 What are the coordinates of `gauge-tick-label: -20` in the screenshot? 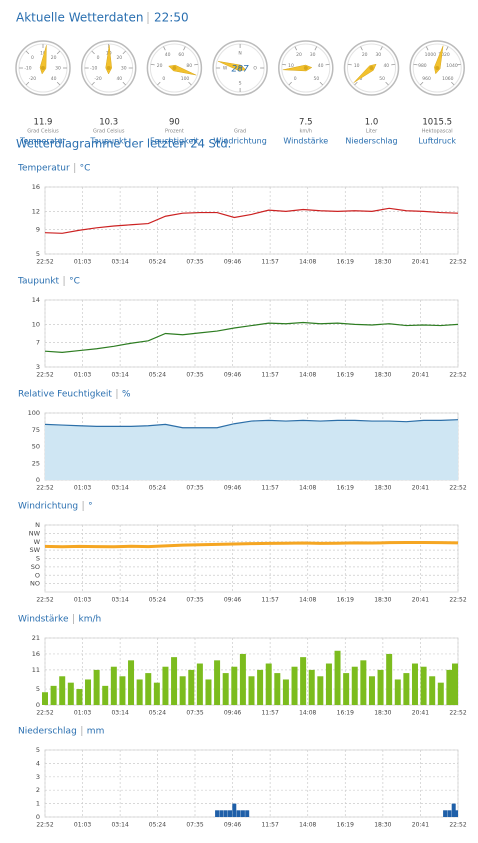 It's located at (97, 79).